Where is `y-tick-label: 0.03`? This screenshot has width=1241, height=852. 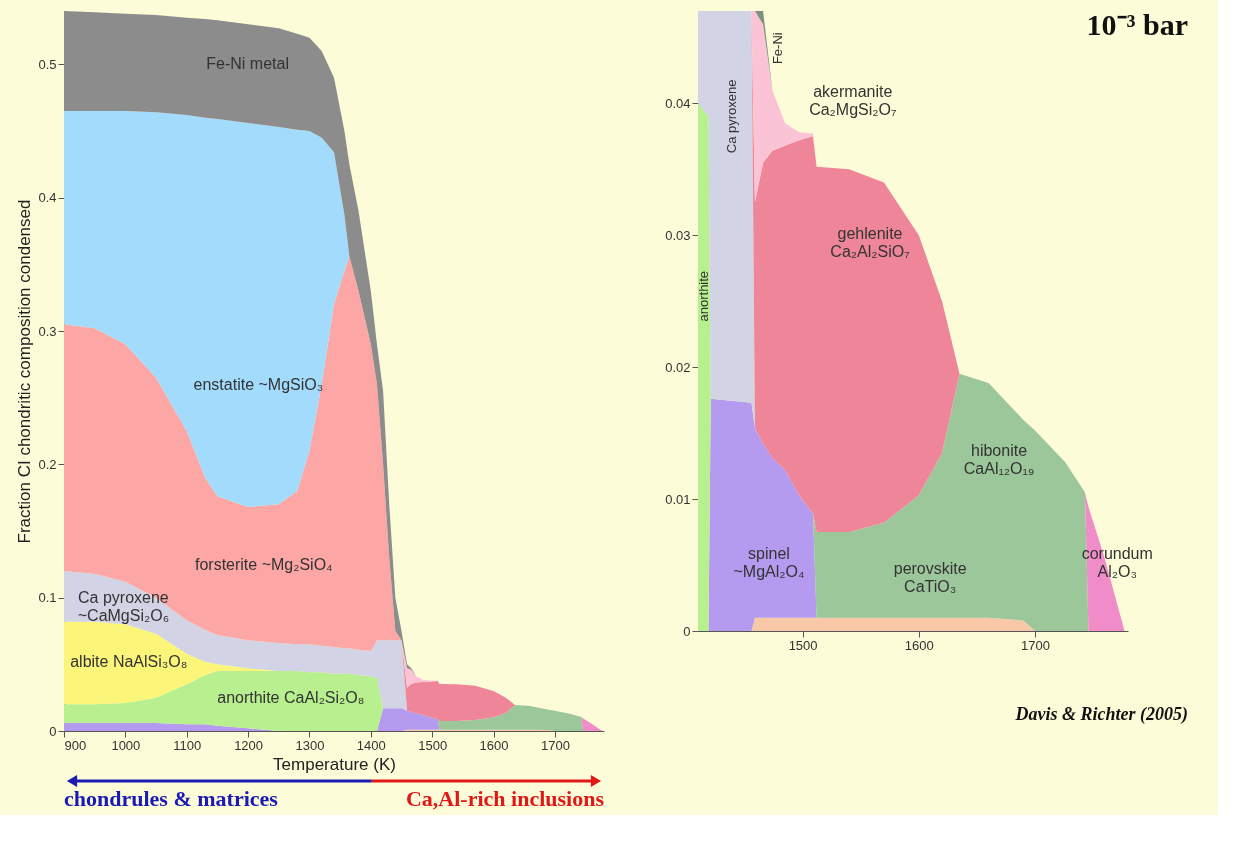
y-tick-label: 0.03 is located at coordinates (678, 235).